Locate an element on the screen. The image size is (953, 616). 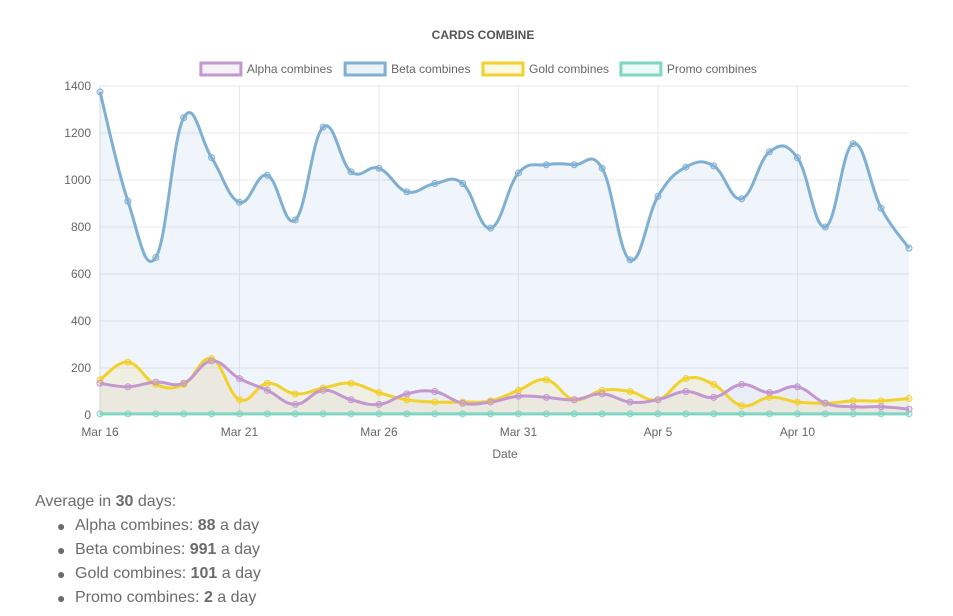
legend-item: Alpha combines is located at coordinates (265, 69).